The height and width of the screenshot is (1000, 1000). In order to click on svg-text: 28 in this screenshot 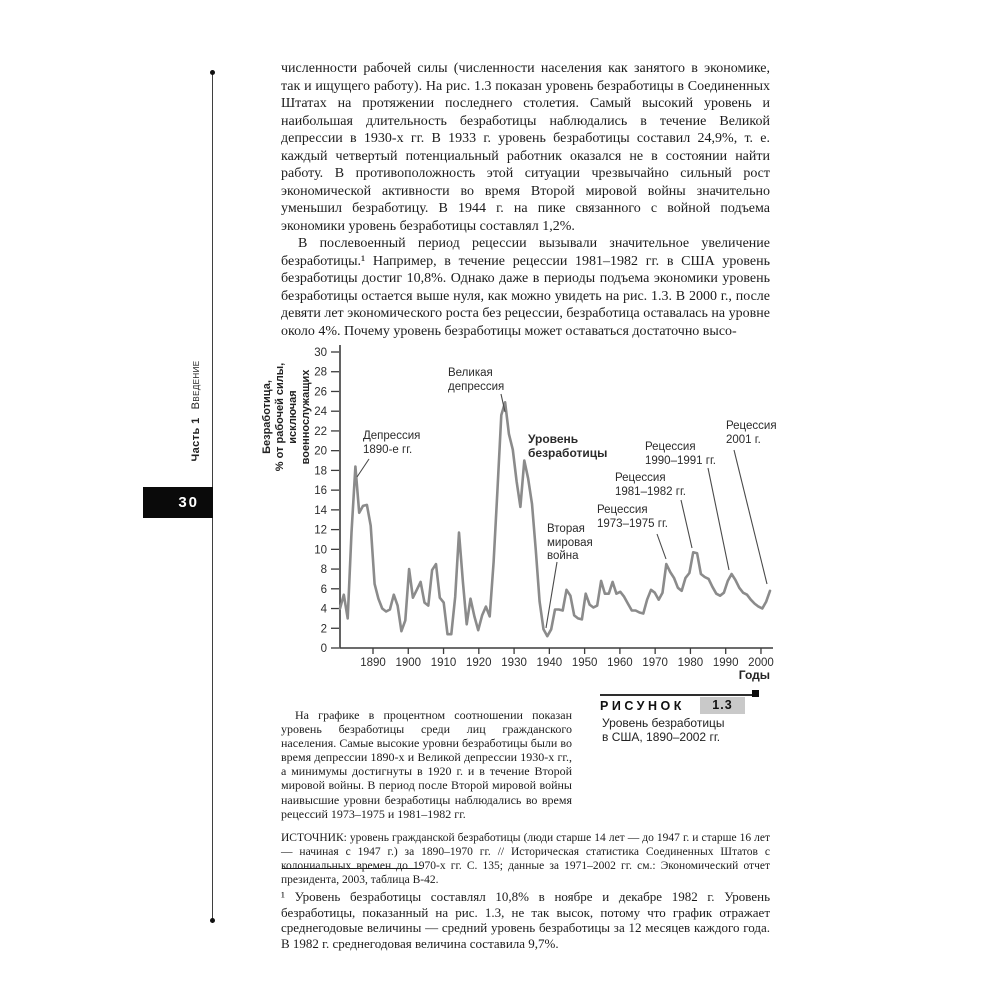, I will do `click(320, 373)`.